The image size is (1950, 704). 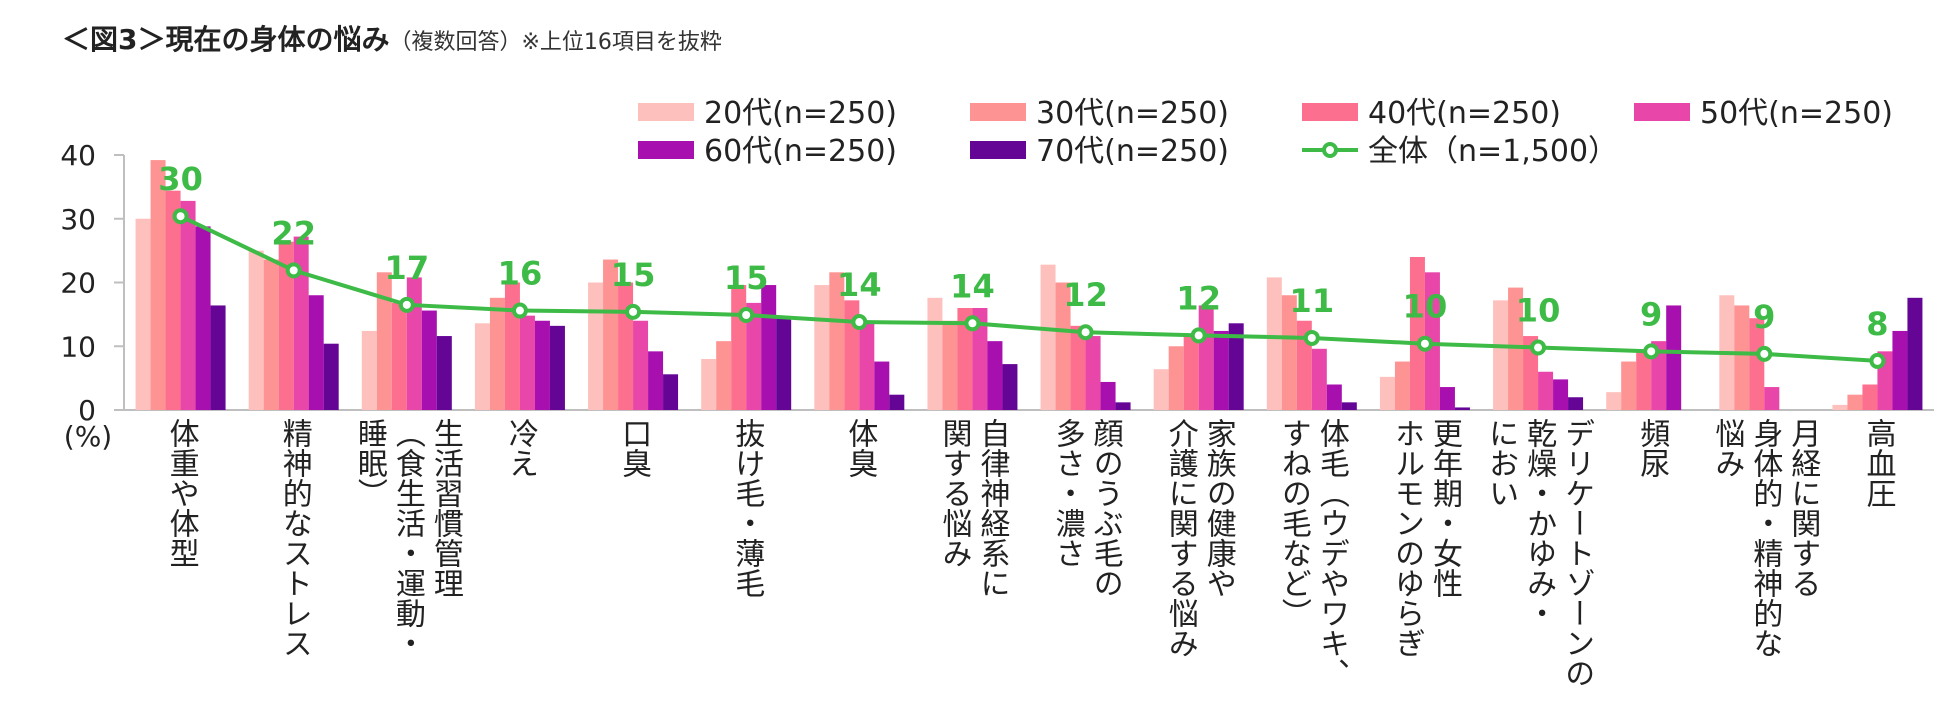 I want to click on y-axis-unit: (%), so click(x=88, y=436).